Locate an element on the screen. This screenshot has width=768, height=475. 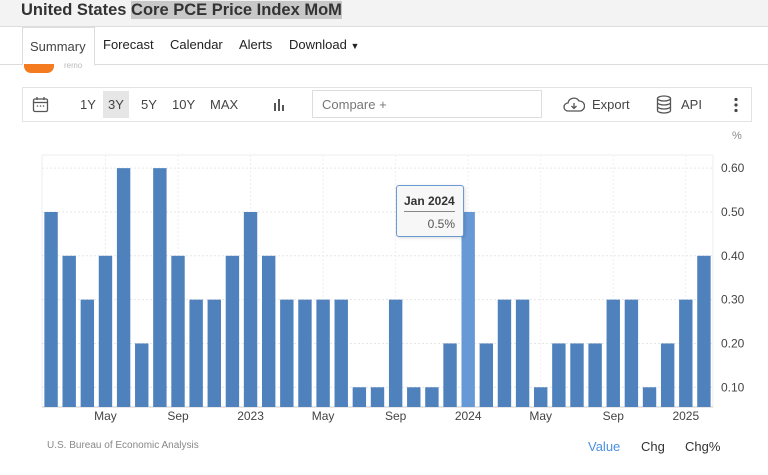
bar-dec-2023 is located at coordinates (450, 375).